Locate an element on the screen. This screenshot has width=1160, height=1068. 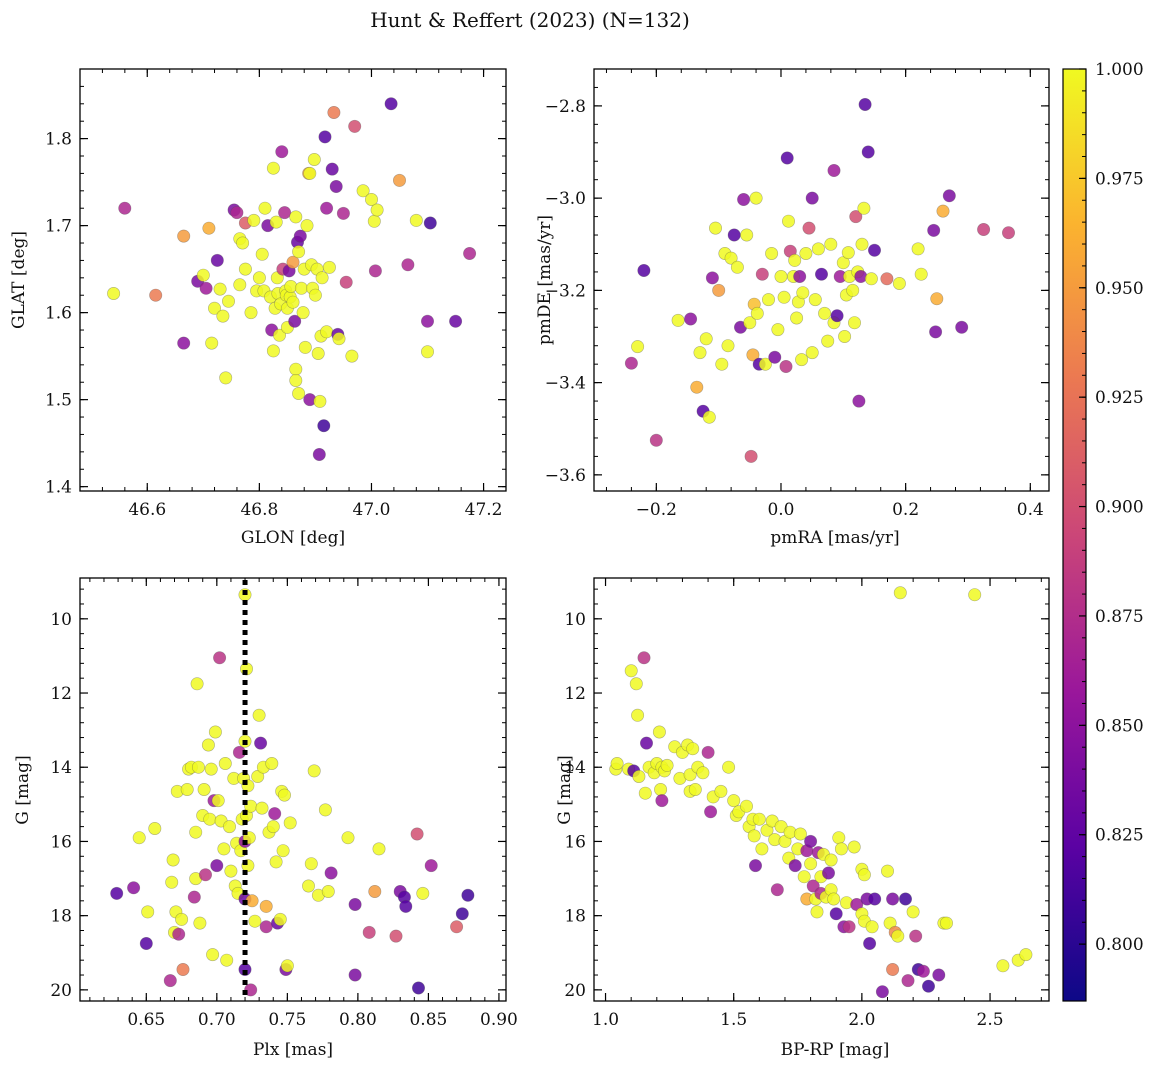
y-tick-label: 1.7 is located at coordinates (58, 227).